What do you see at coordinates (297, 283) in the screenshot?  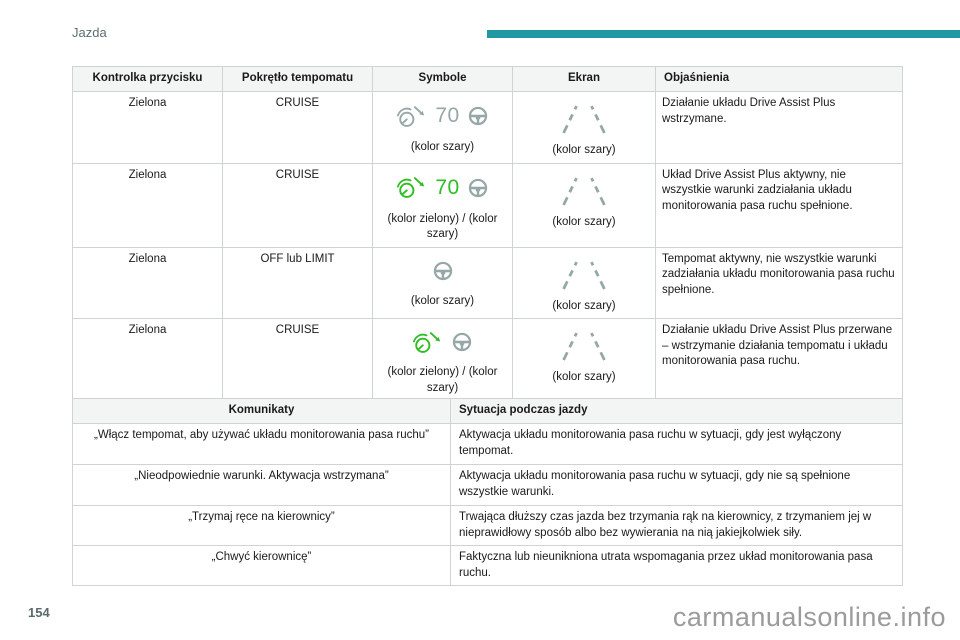 I see `pokretlo-cell: OFF lub LIMIT` at bounding box center [297, 283].